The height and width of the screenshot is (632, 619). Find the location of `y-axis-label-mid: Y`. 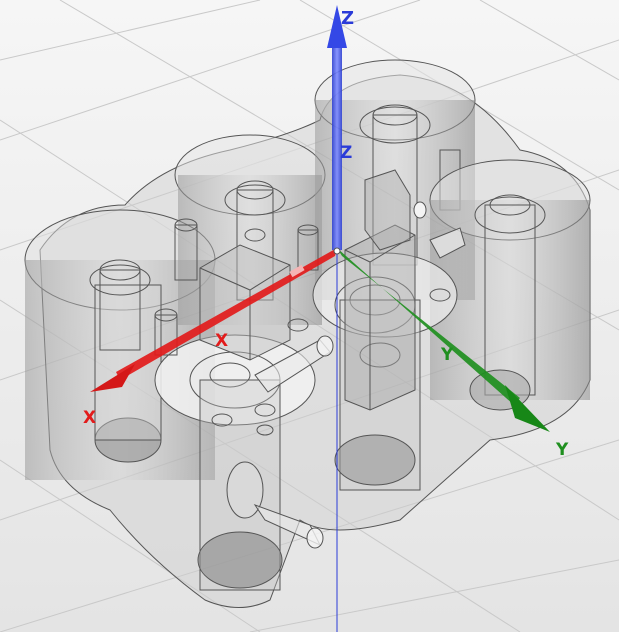

y-axis-label-mid: Y is located at coordinates (447, 355).